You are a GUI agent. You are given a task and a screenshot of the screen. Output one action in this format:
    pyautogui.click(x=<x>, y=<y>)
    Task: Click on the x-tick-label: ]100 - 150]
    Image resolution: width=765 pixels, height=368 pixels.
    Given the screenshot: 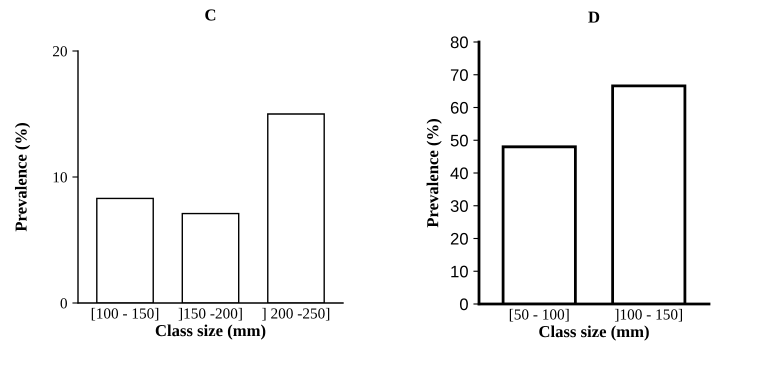 What is the action you would take?
    pyautogui.click(x=648, y=315)
    